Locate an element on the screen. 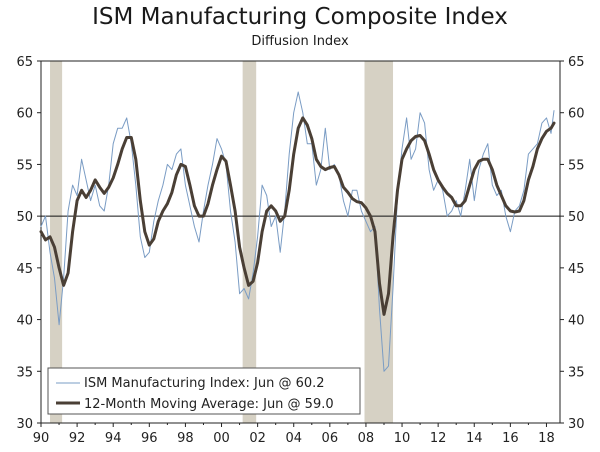  x-tick-label: 00 is located at coordinates (221, 438).